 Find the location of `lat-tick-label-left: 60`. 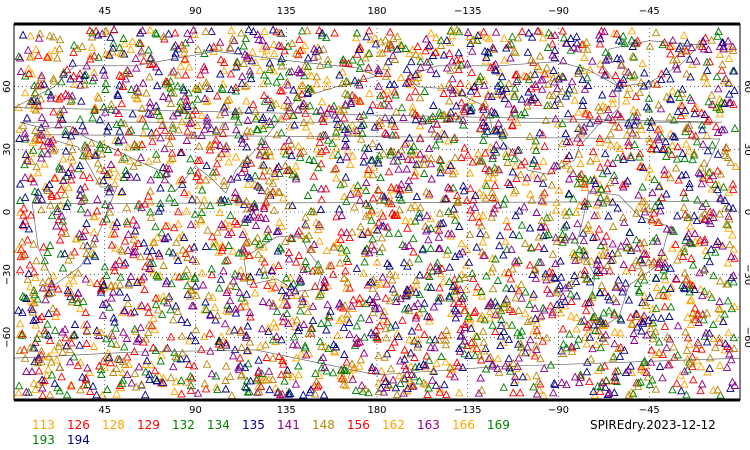

lat-tick-label-left: 60 is located at coordinates (7, 86).